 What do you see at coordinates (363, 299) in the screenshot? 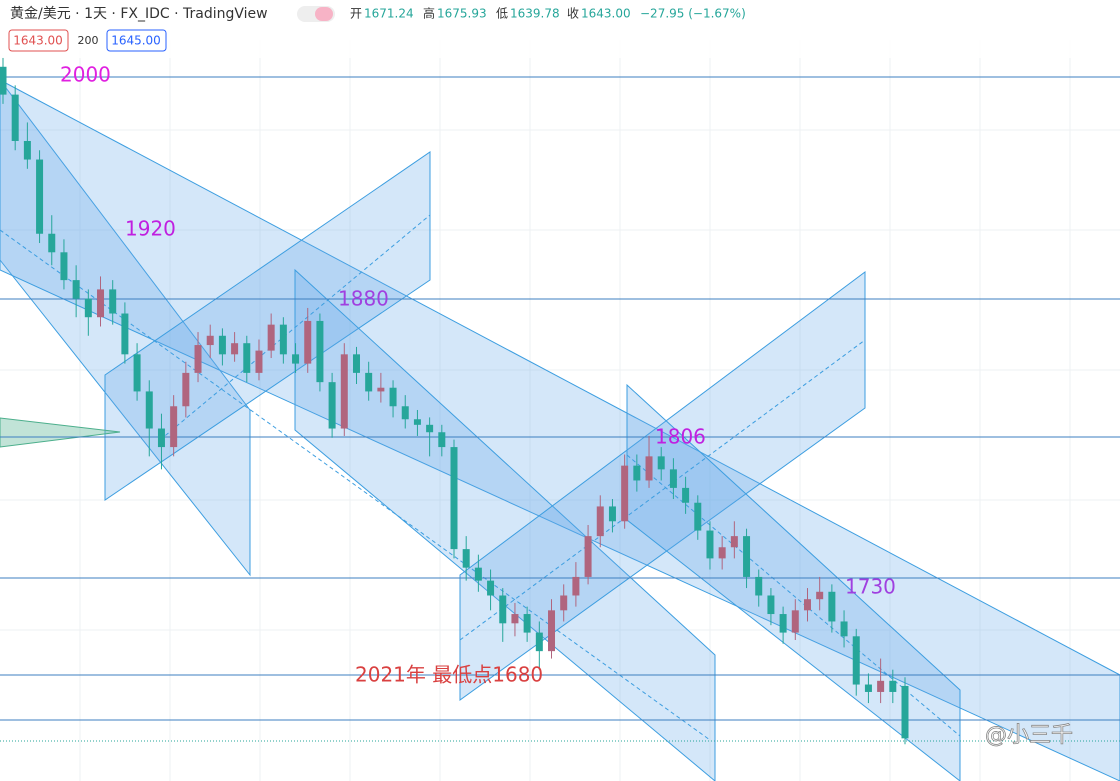
I see `annotation: 1880` at bounding box center [363, 299].